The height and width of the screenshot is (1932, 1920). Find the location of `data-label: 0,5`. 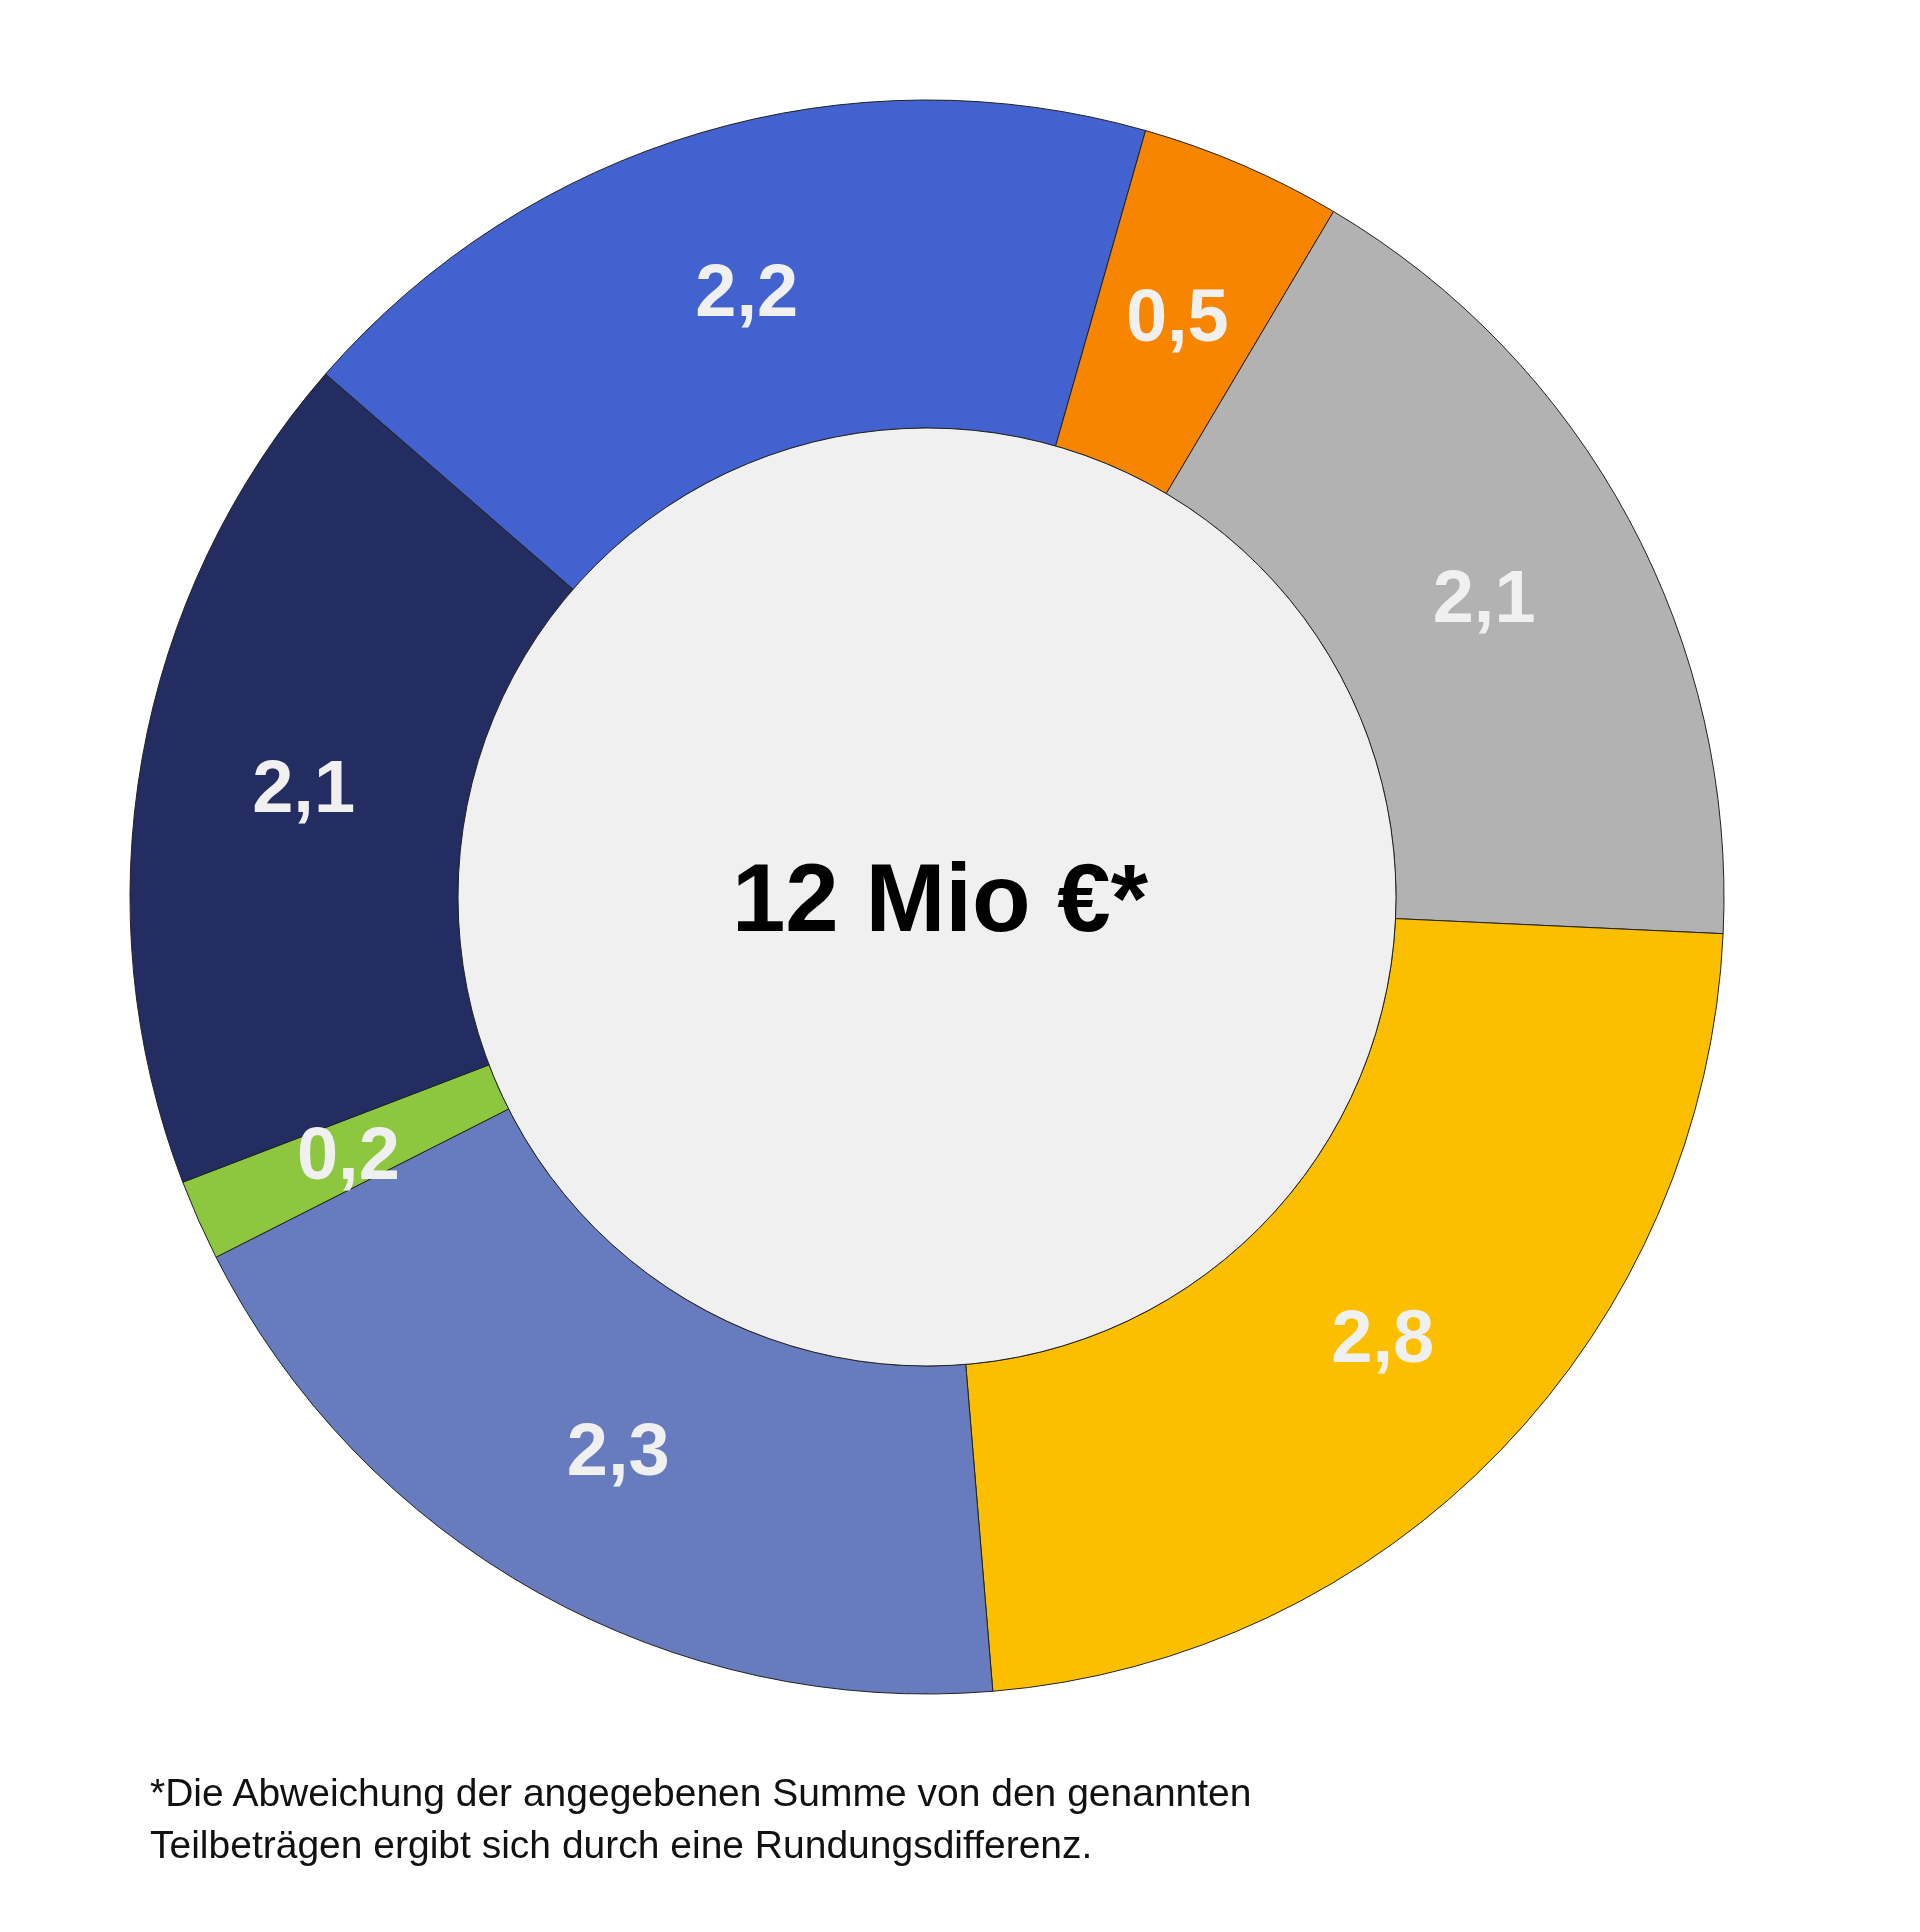

data-label: 0,5 is located at coordinates (1177, 316).